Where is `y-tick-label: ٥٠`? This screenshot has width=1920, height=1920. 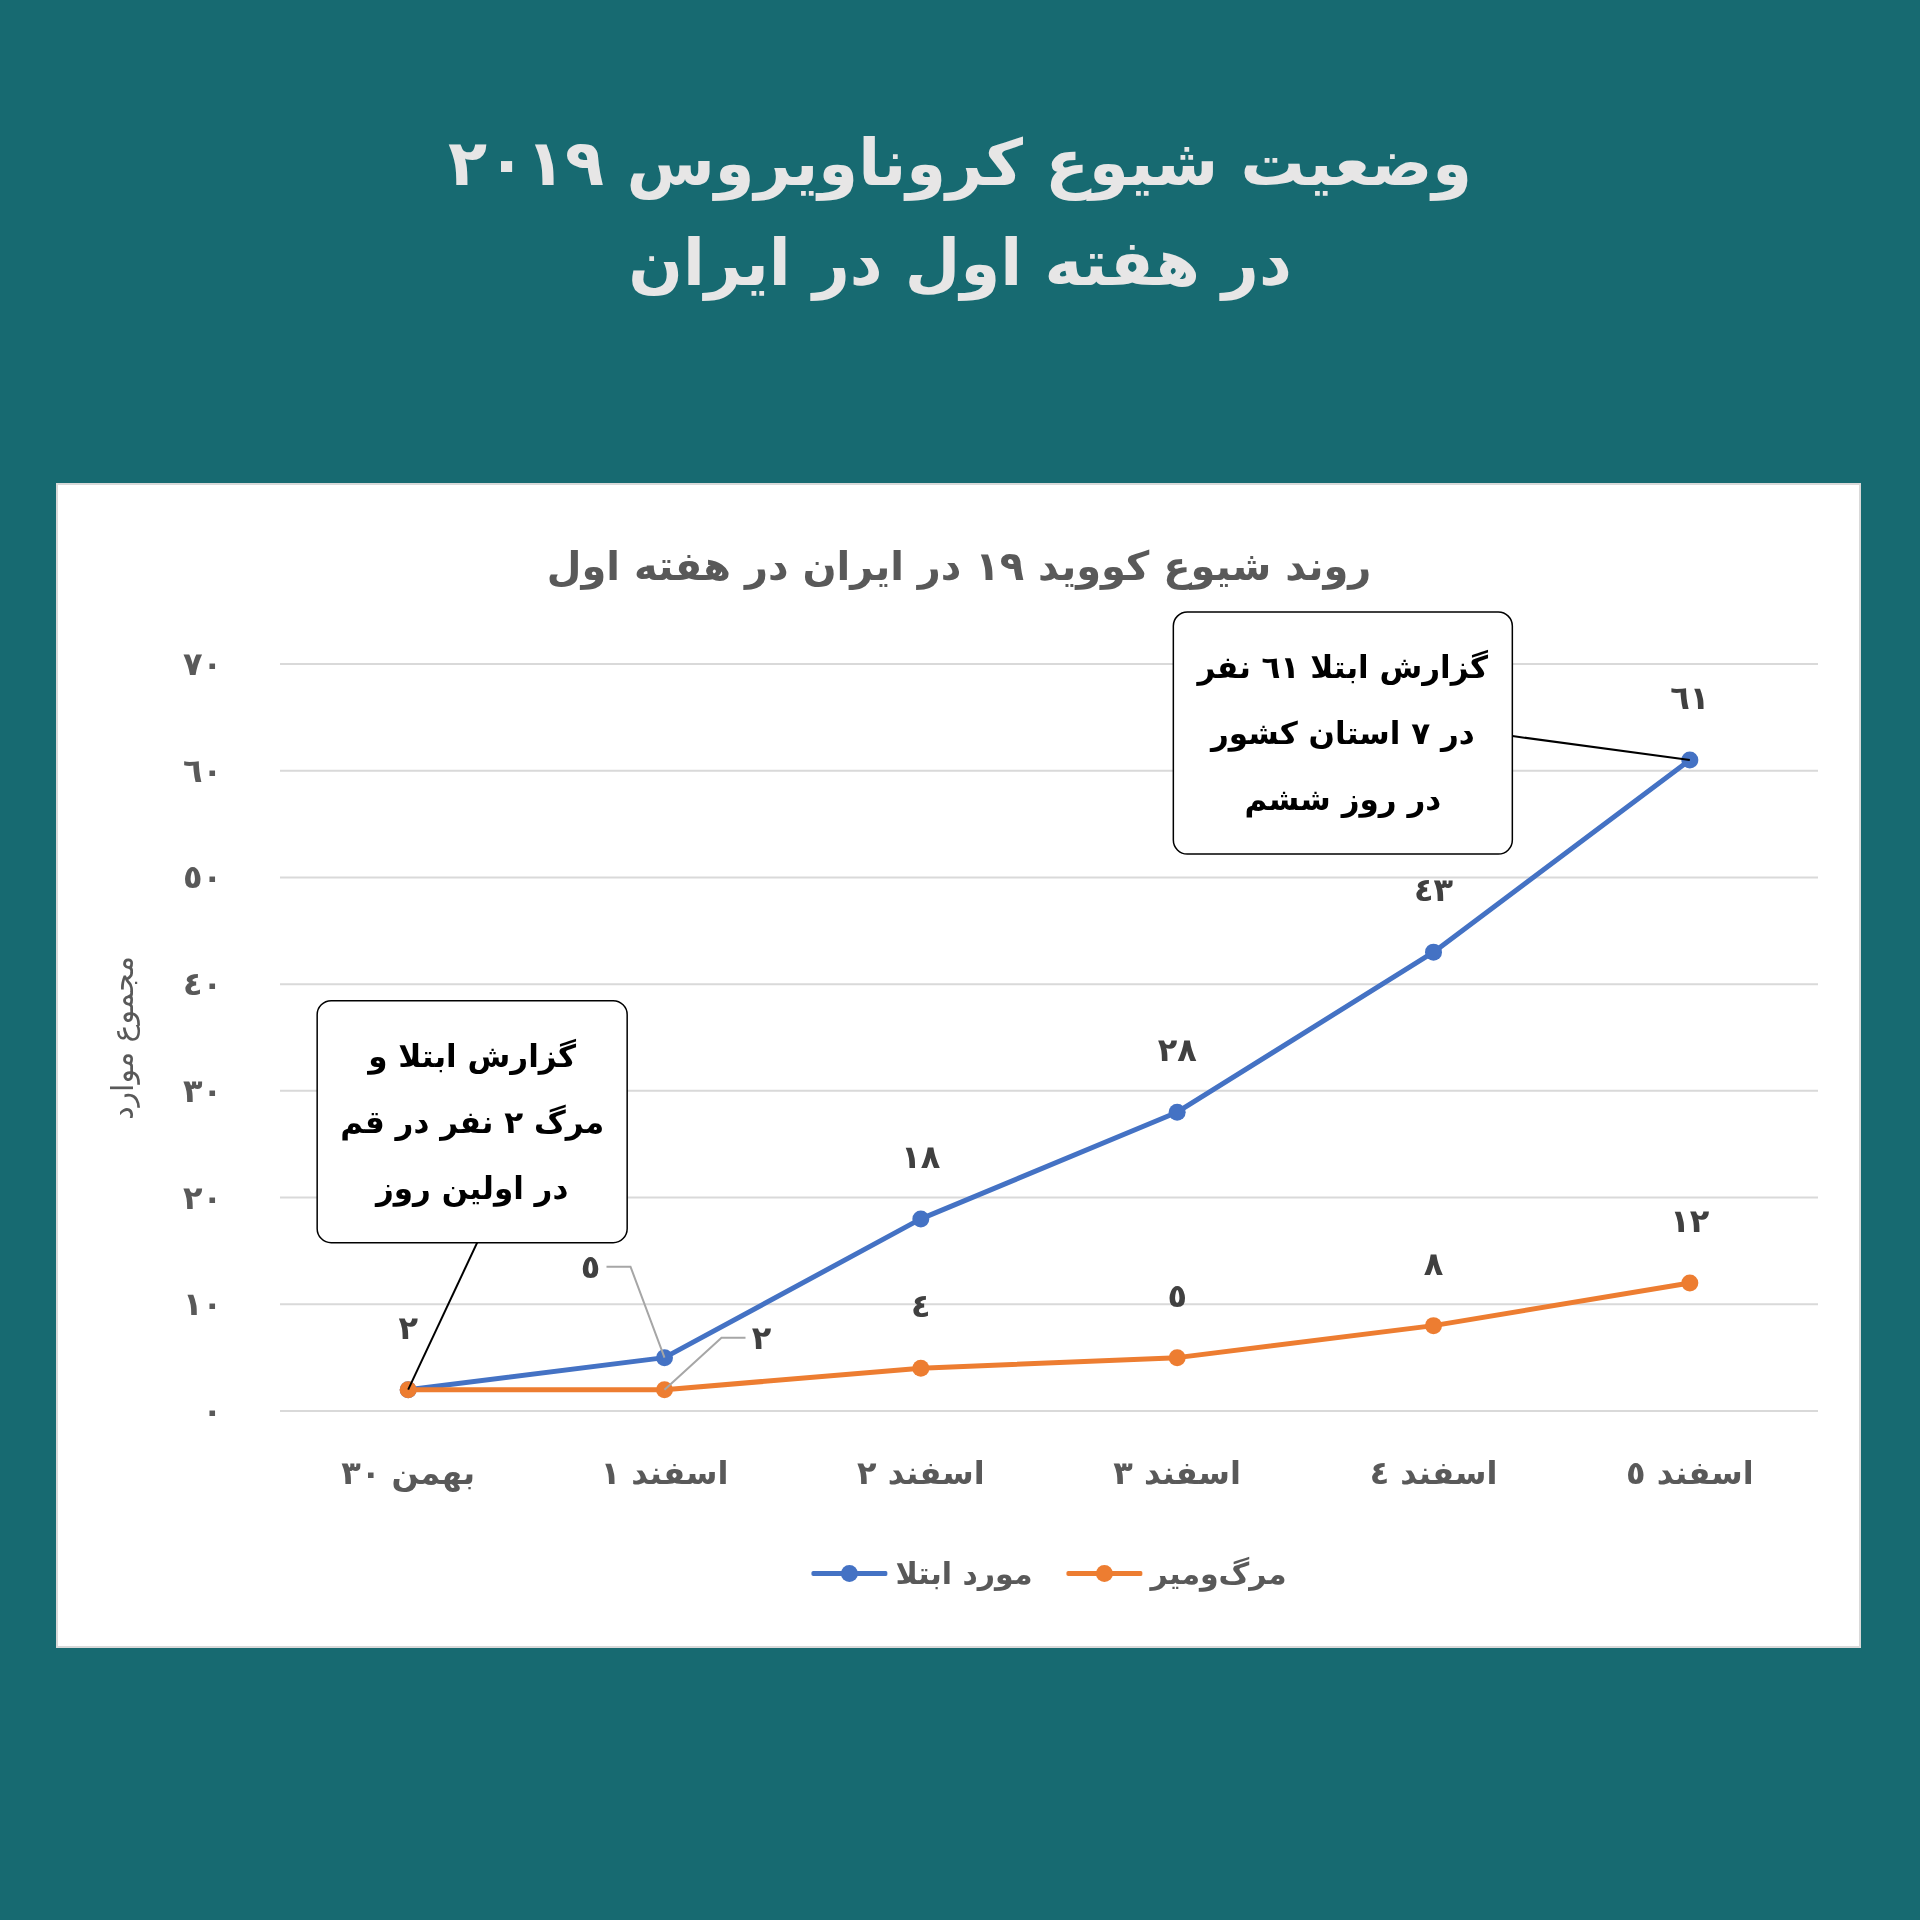 y-tick-label: ٥٠ is located at coordinates (202, 878).